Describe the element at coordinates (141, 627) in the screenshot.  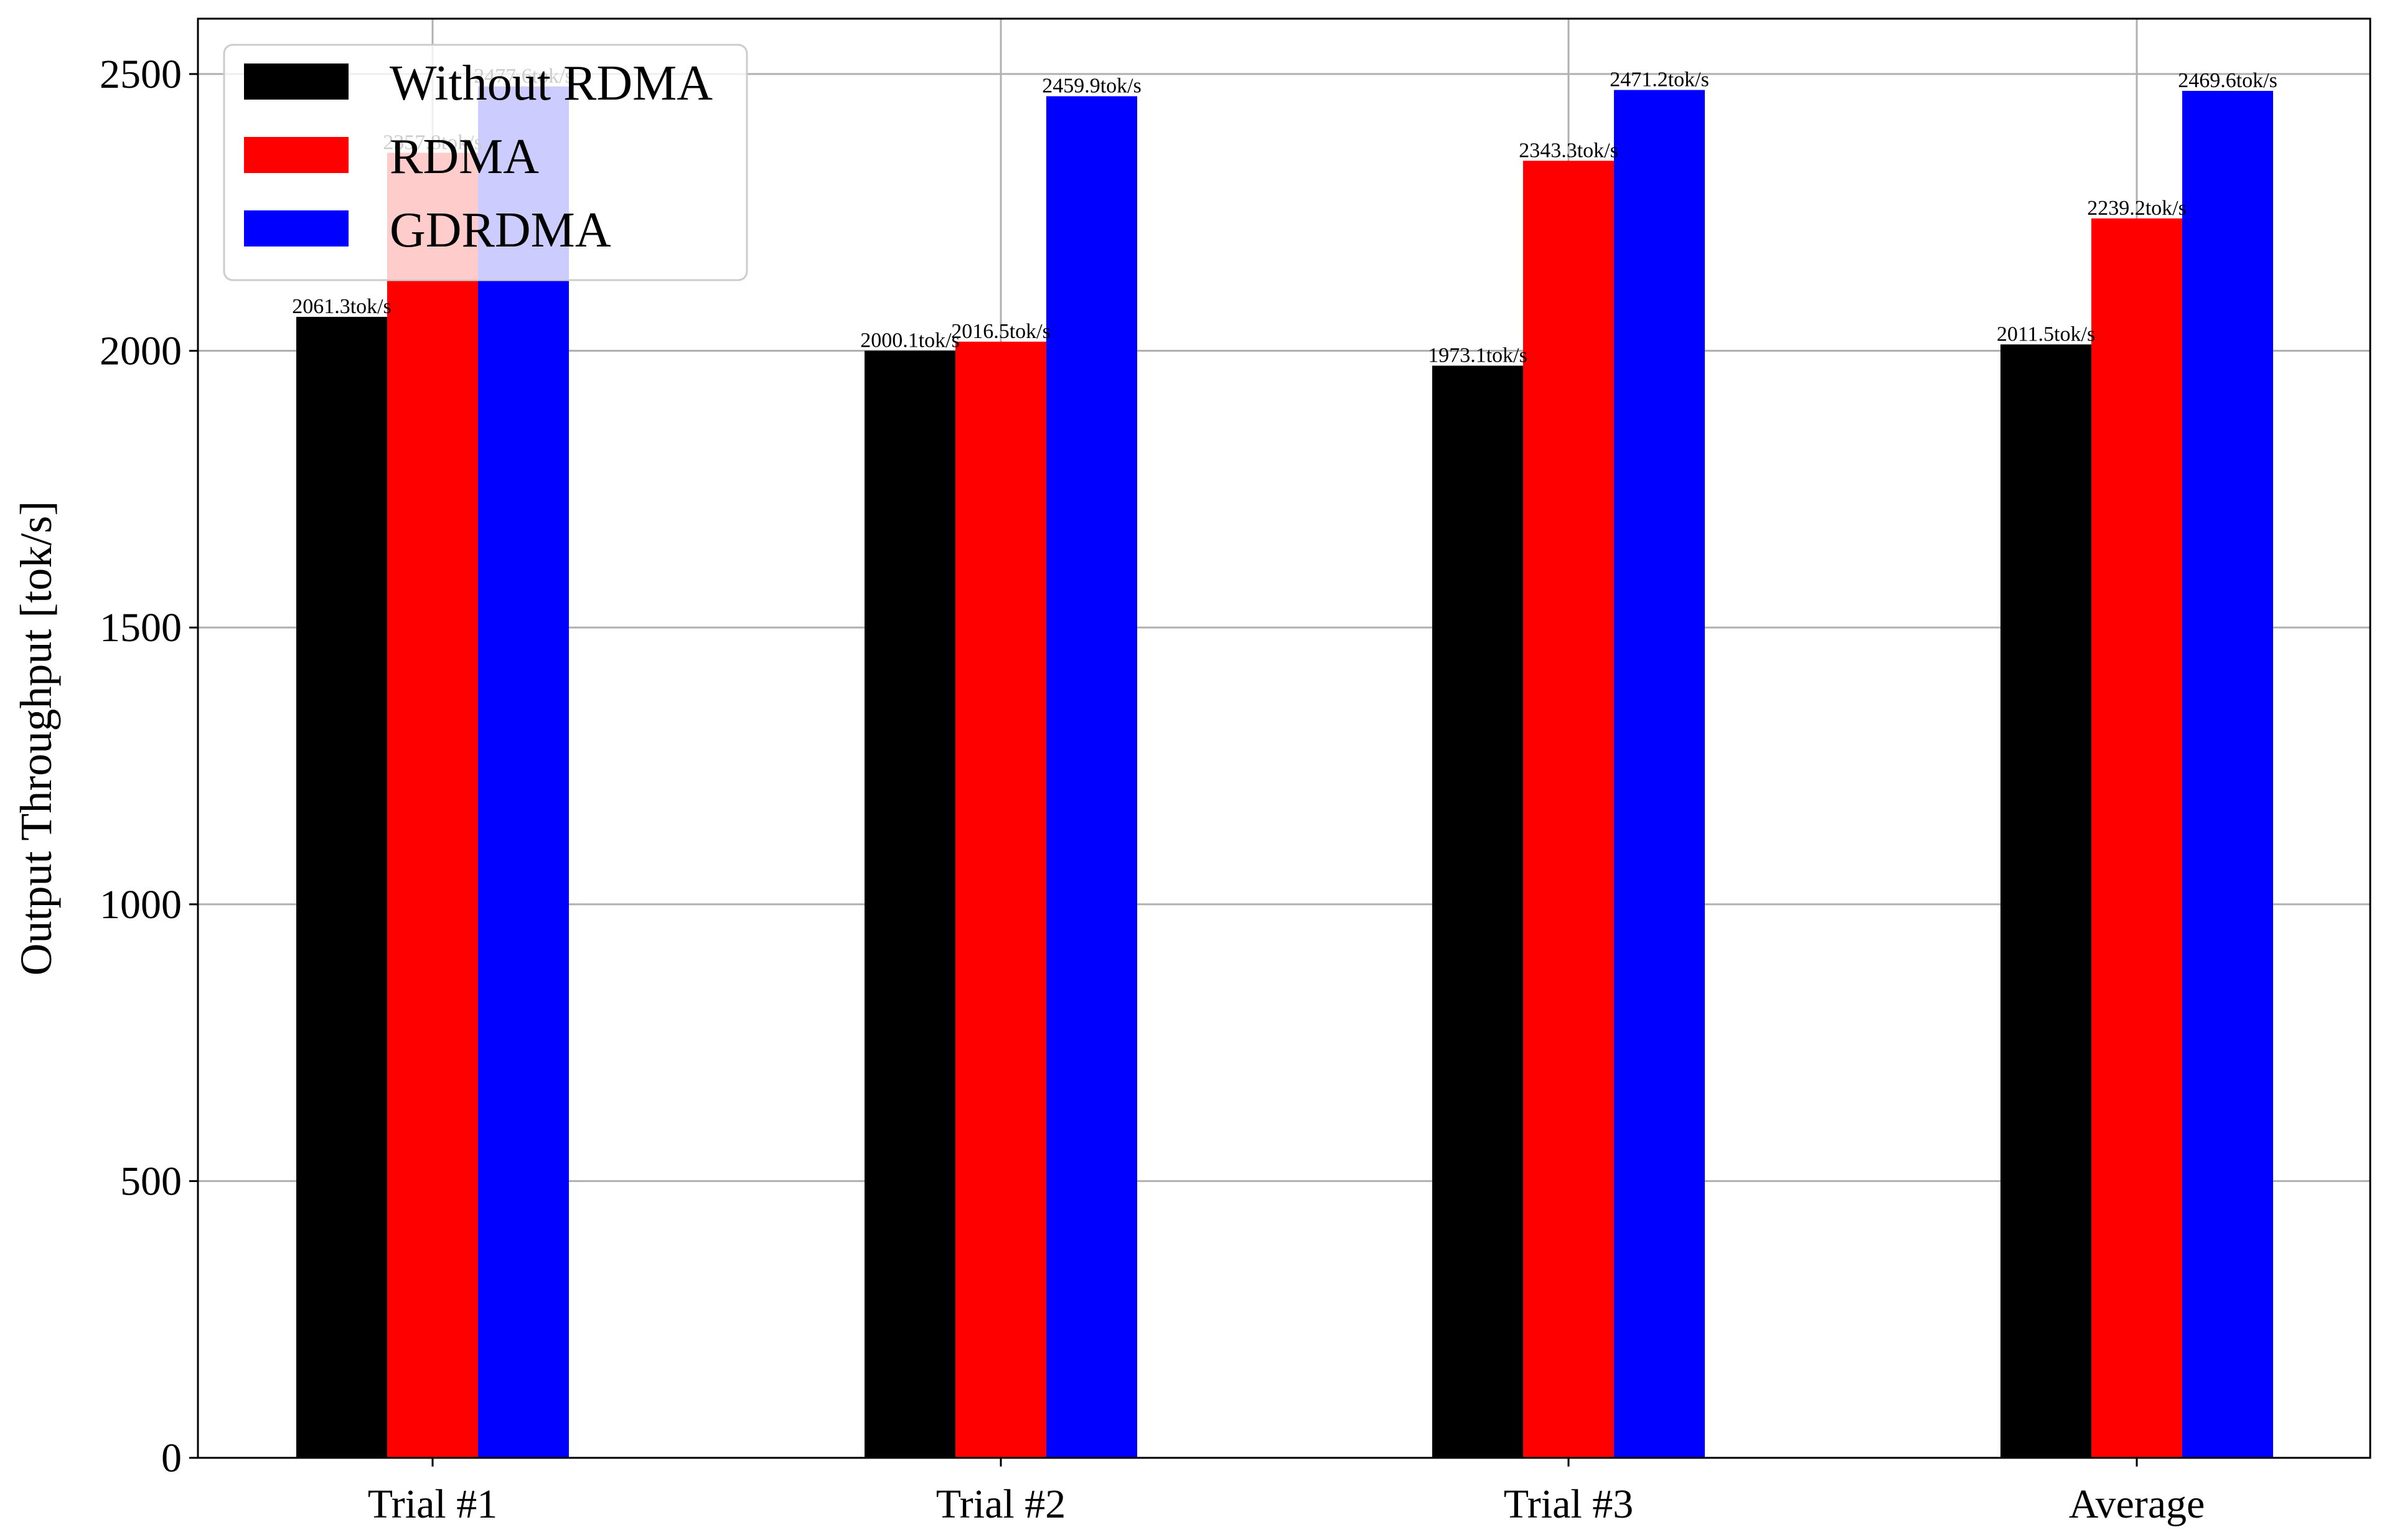
I see `y-tick-label: 1500` at that location.